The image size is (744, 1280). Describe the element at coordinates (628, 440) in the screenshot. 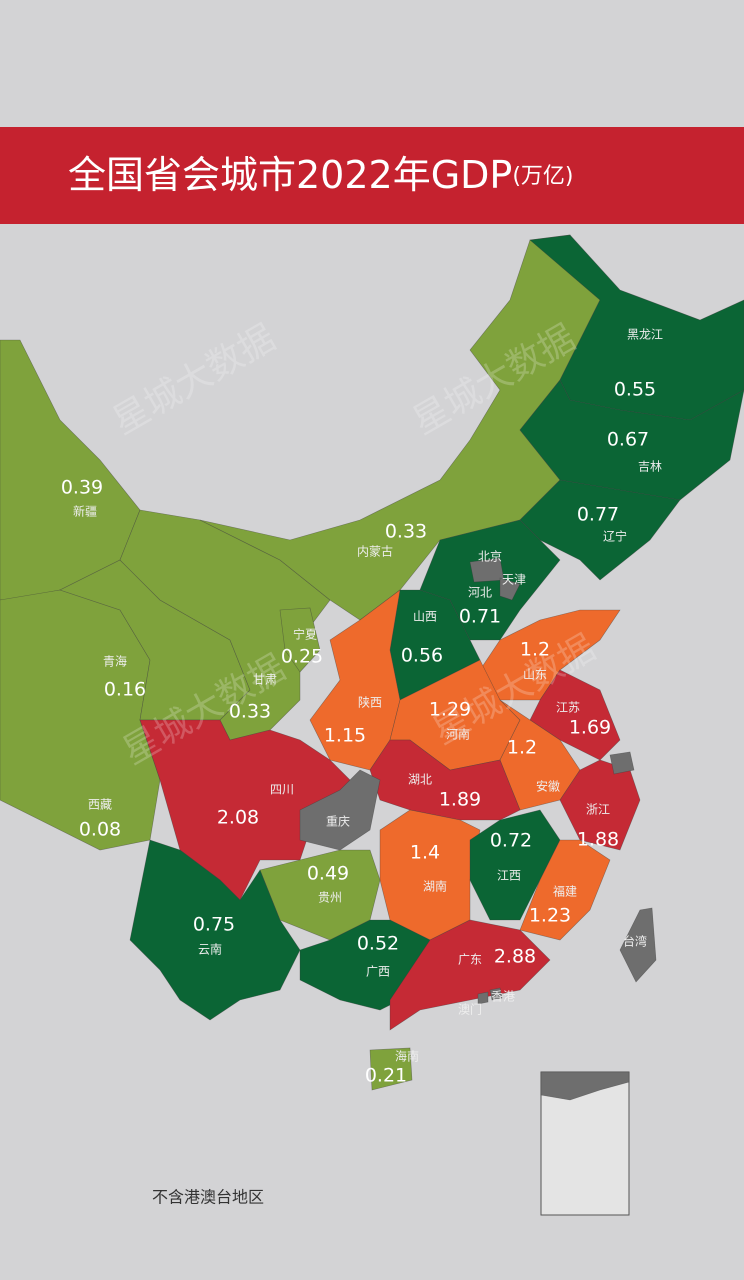

I see `province-value: 0.67` at that location.